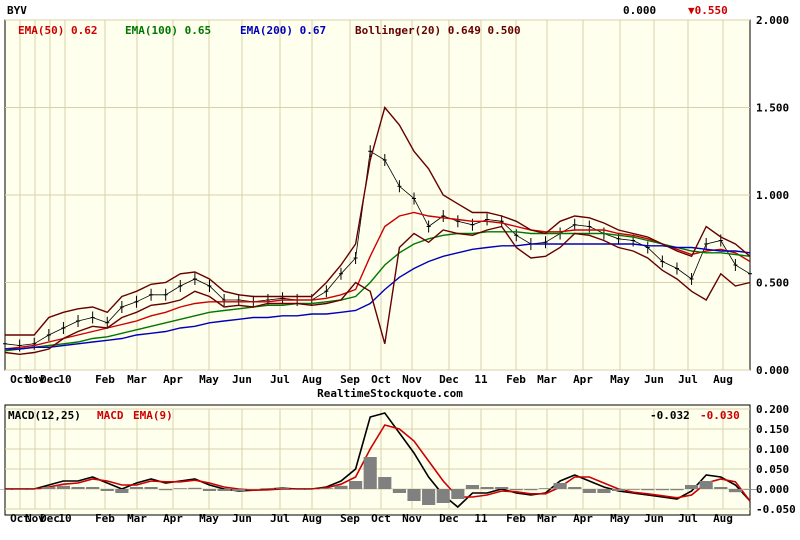 Image resolution: width=800 pixels, height=540 pixels. What do you see at coordinates (110, 415) in the screenshot?
I see `macd-legend-macd: MACD` at bounding box center [110, 415].